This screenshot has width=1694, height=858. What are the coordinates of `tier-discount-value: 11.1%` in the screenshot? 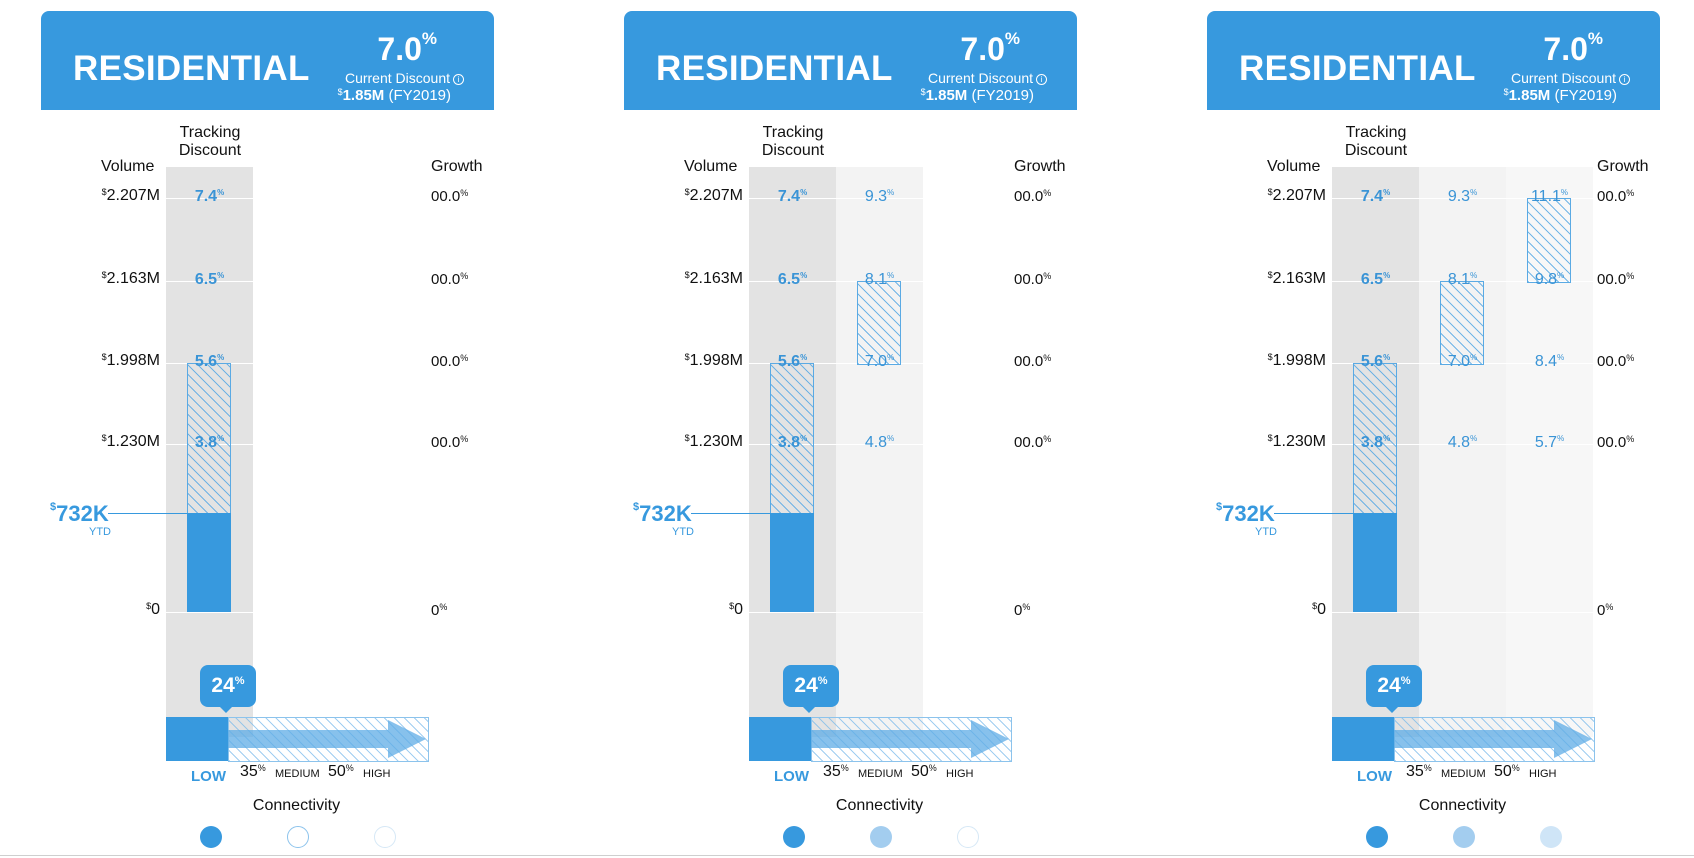 It's located at (1549, 197).